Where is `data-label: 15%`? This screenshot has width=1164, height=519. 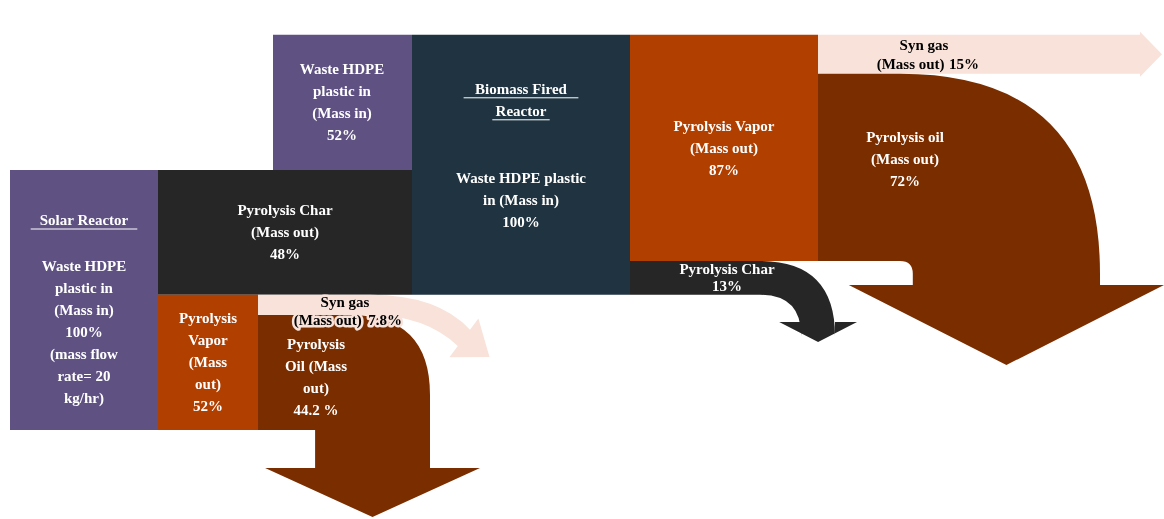 data-label: 15% is located at coordinates (964, 63).